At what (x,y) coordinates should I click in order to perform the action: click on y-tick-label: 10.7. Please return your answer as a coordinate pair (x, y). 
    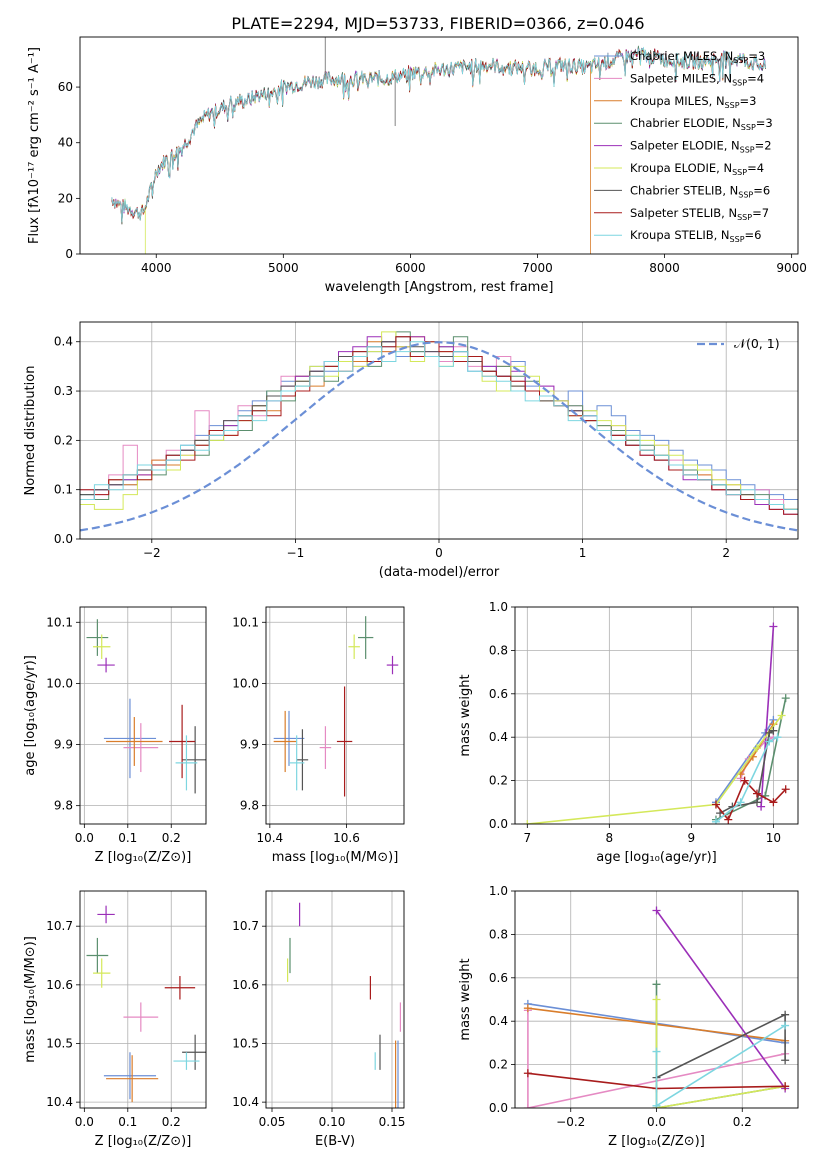
    Looking at the image, I should click on (245, 926).